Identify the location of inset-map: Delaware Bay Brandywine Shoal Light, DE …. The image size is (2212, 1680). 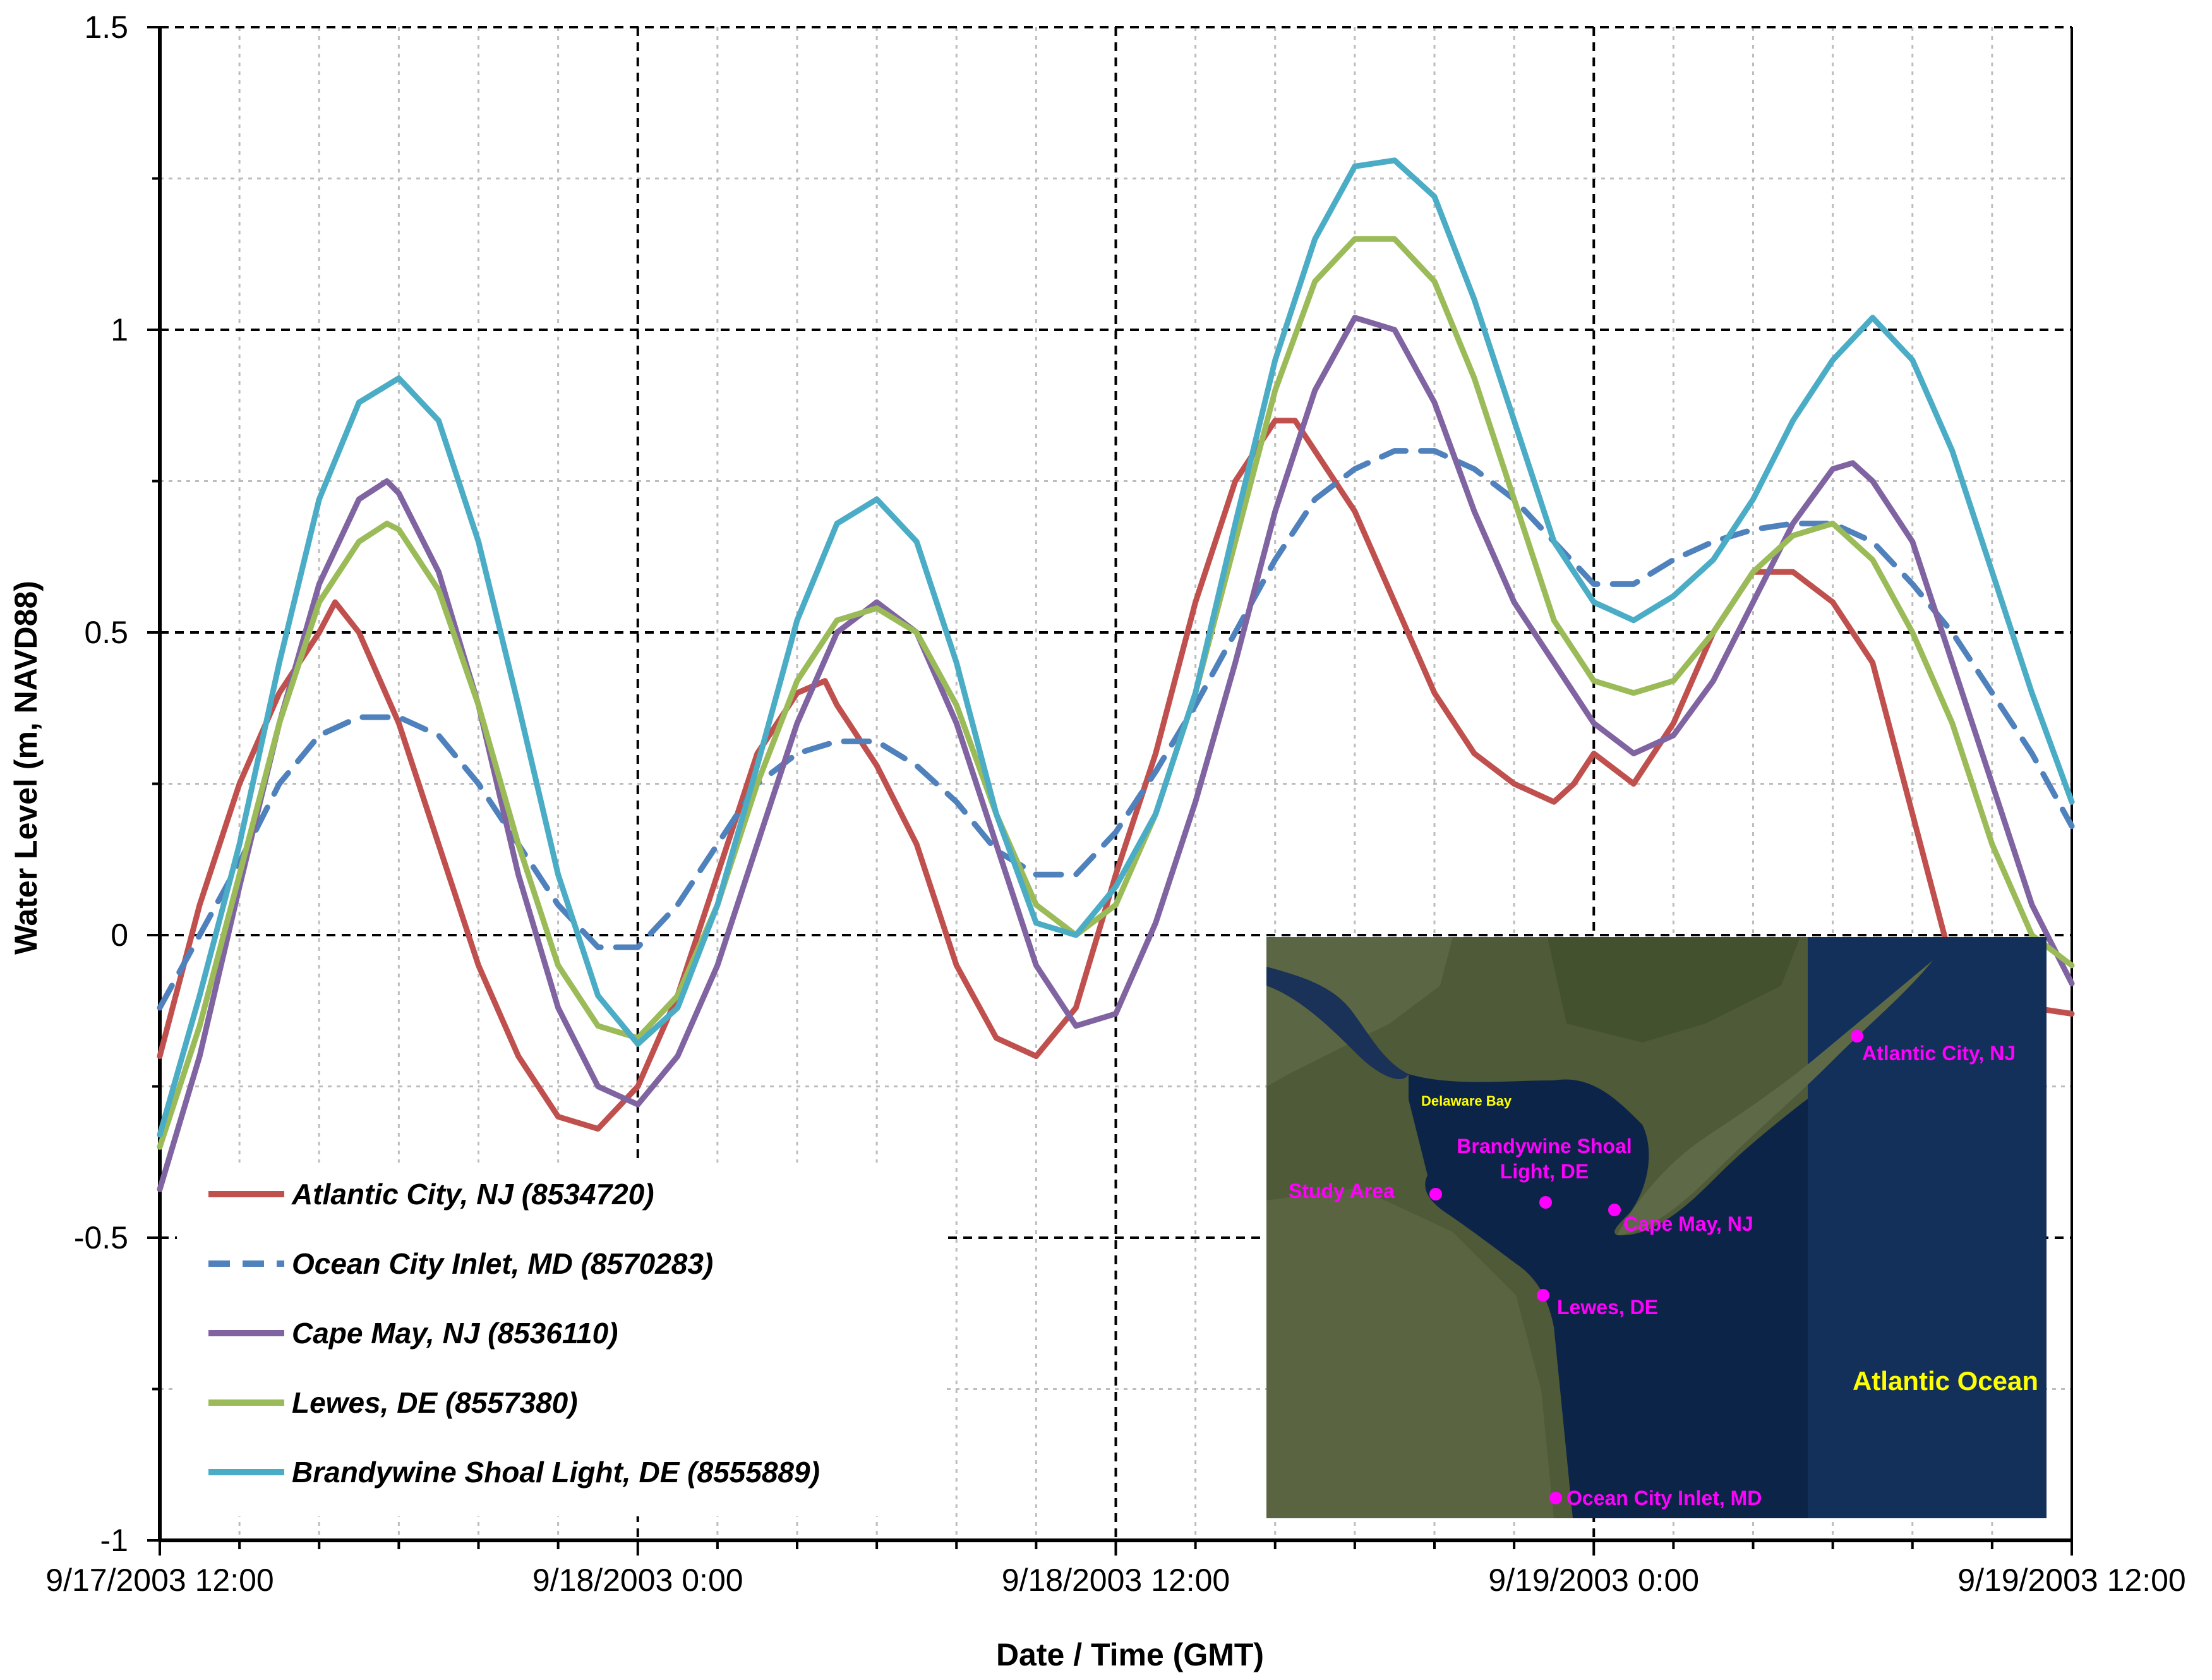
(1656, 1227).